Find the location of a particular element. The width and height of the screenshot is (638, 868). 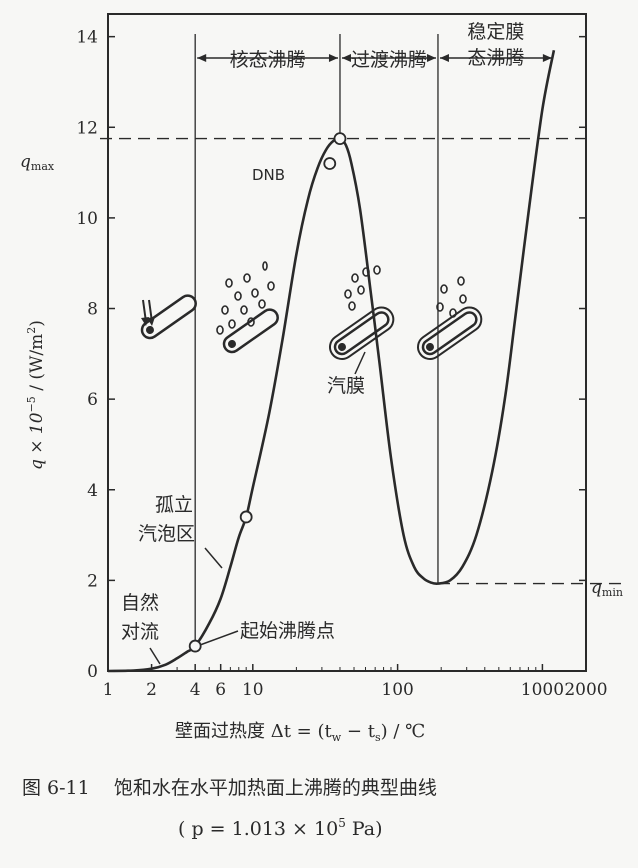

y-tick-label: 4 is located at coordinates (92, 491).